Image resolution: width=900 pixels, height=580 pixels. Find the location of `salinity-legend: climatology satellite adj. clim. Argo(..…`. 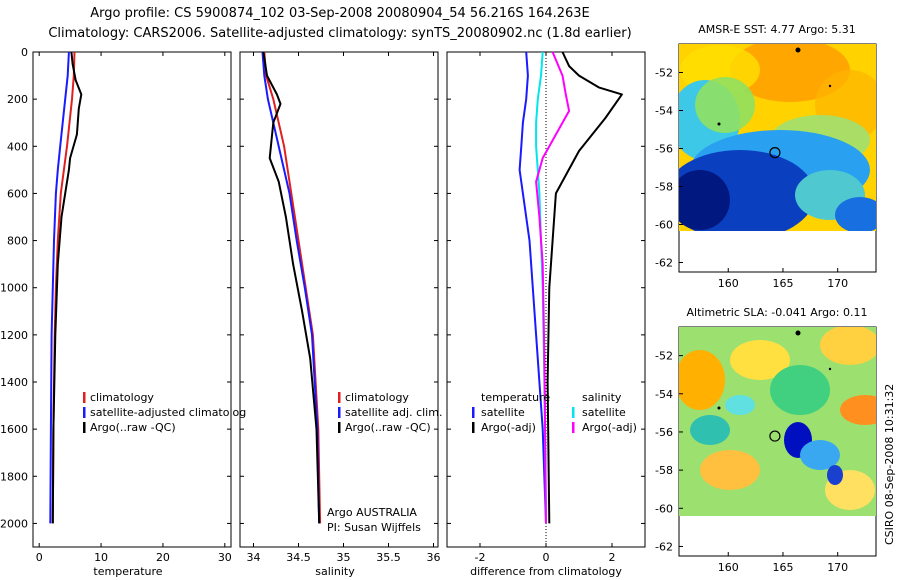

salinity-legend: climatology satellite adj. clim. Argo(..… is located at coordinates (390, 412).